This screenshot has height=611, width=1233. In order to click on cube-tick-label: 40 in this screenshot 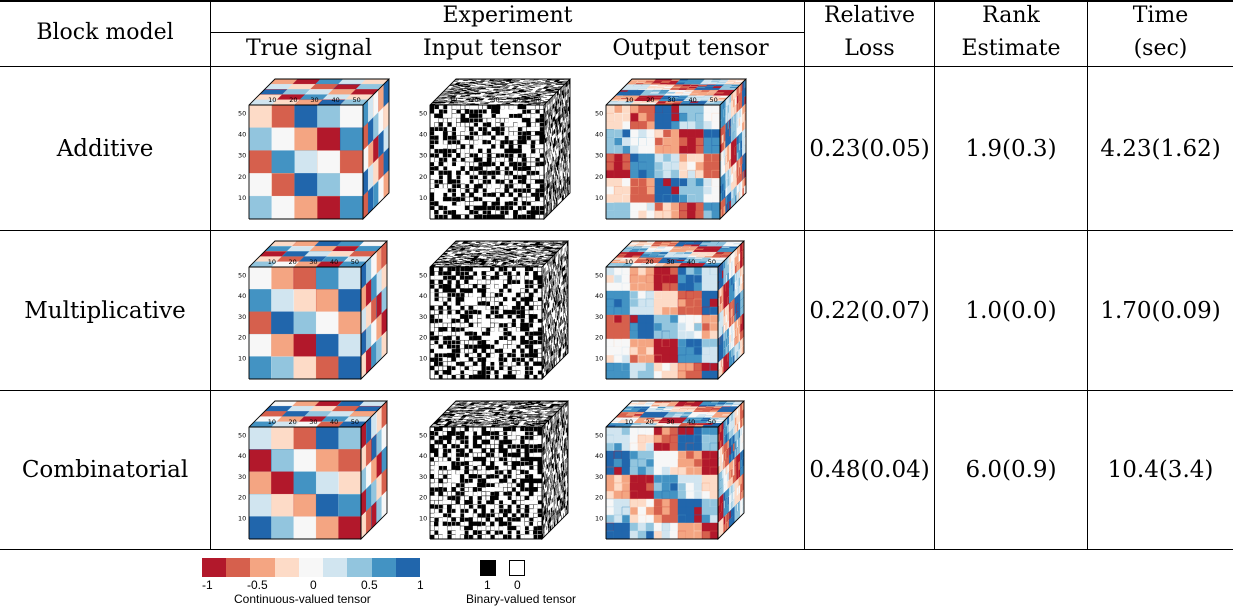, I will do `click(242, 135)`.